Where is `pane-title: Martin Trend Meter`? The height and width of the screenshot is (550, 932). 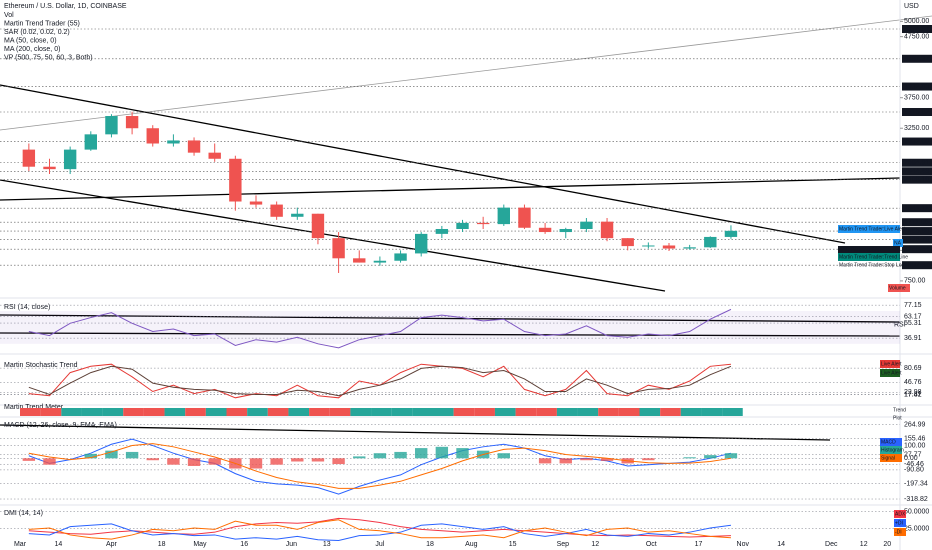
pane-title: Martin Trend Meter is located at coordinates (34, 407).